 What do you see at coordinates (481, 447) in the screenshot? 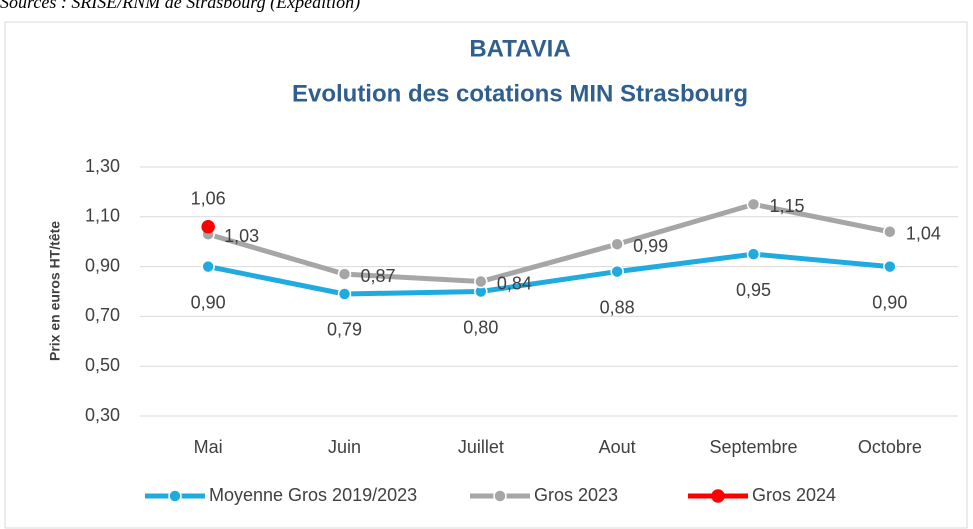
I see `x-tick-label: Juillet` at bounding box center [481, 447].